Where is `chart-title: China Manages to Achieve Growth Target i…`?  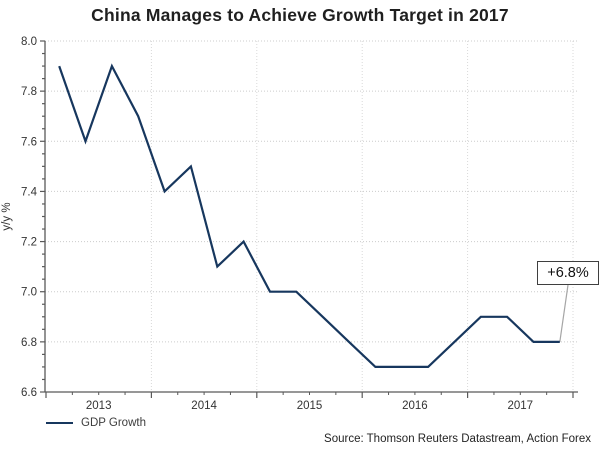 chart-title: China Manages to Achieve Growth Target i… is located at coordinates (300, 15).